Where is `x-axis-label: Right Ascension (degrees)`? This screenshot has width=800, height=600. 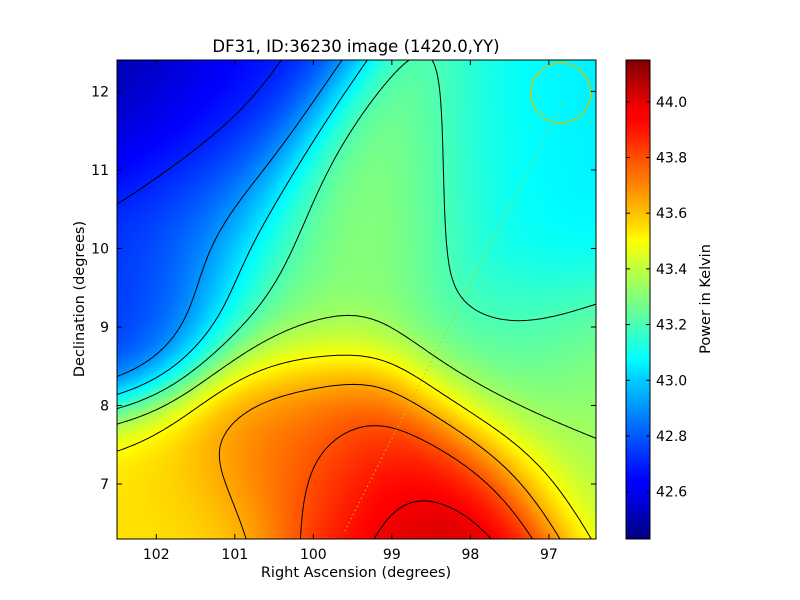
x-axis-label: Right Ascension (degrees) is located at coordinates (356, 573).